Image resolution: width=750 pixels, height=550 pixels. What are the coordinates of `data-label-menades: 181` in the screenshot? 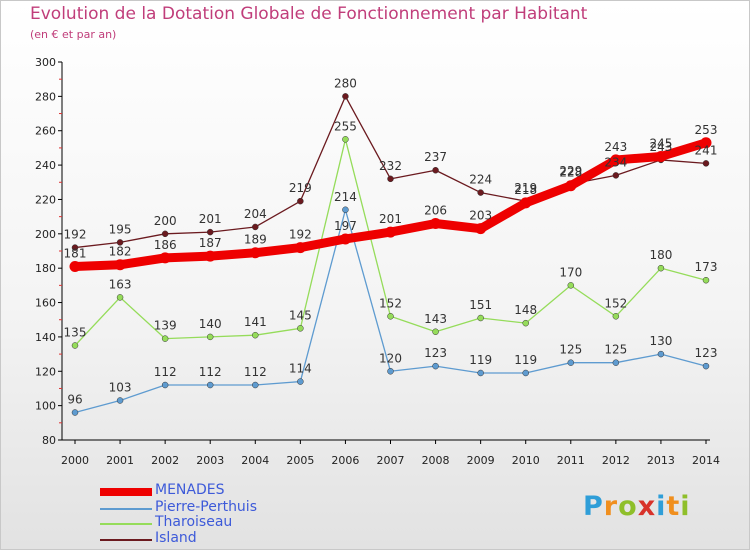 It's located at (75, 253).